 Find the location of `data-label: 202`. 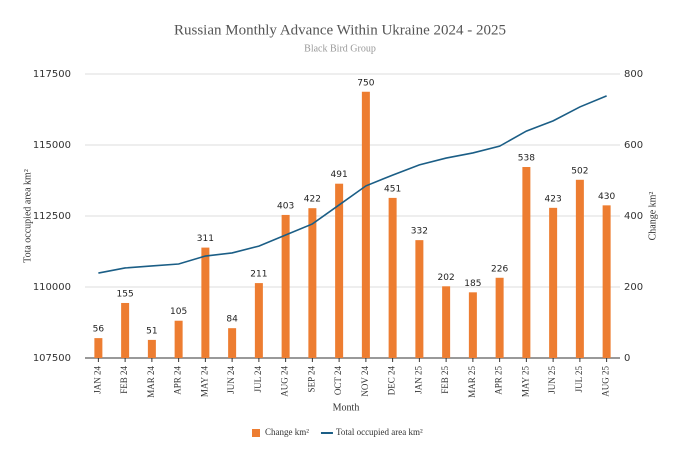

data-label: 202 is located at coordinates (446, 278).